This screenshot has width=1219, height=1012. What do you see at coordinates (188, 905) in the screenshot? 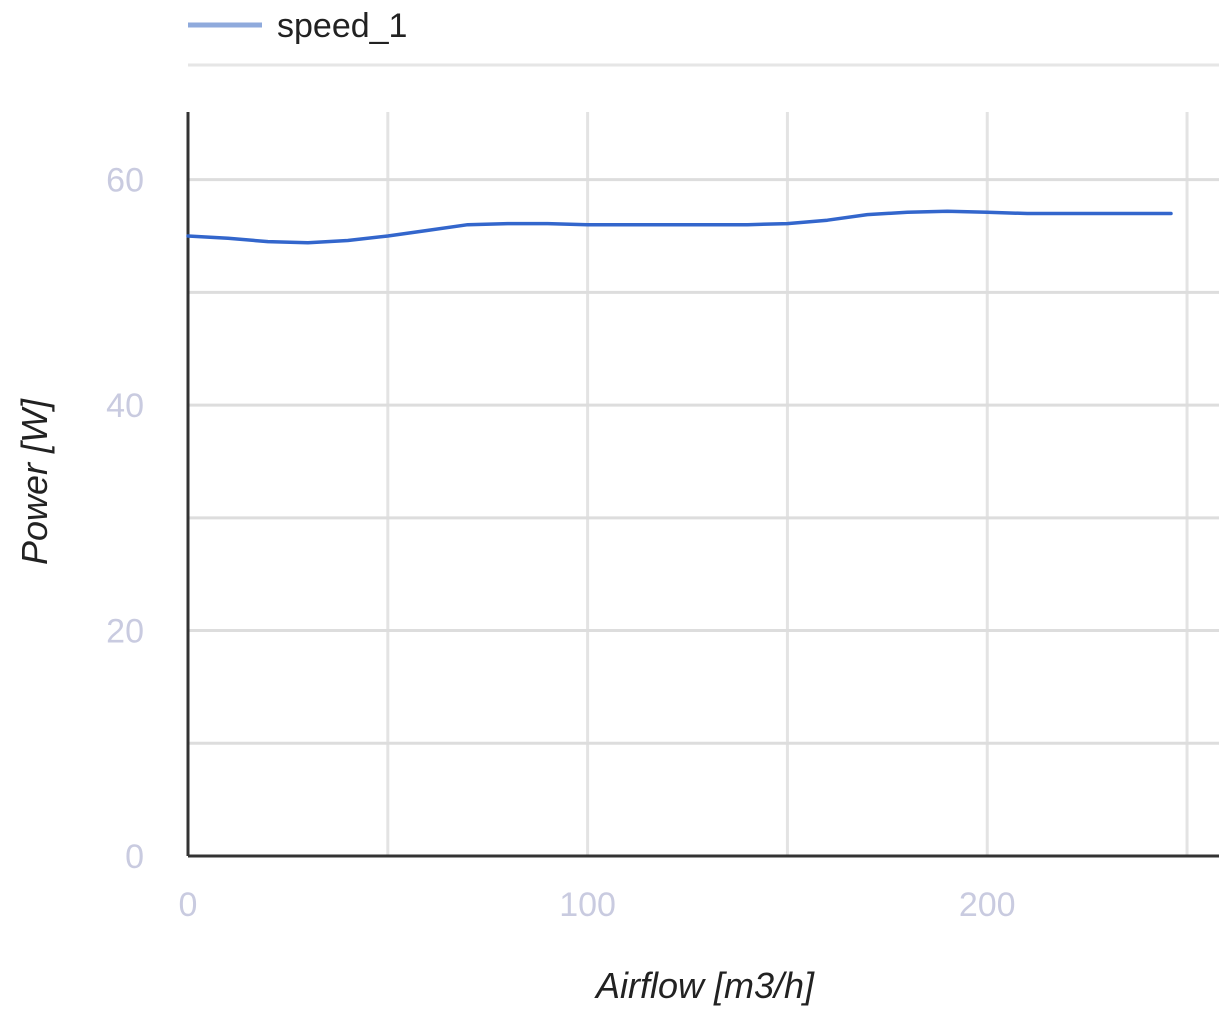
I see `x-tick-label: 0` at bounding box center [188, 905].